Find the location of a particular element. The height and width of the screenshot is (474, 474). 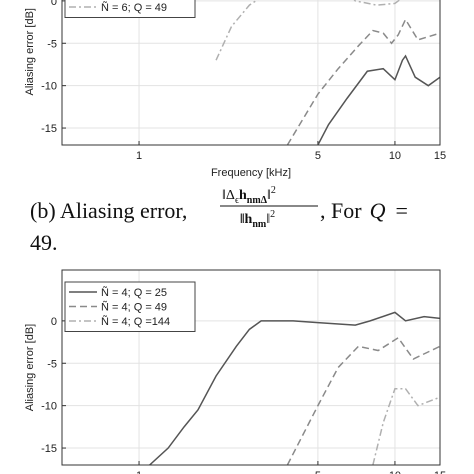

legend-label: Ñ = 4; Q =144 is located at coordinates (135, 321).